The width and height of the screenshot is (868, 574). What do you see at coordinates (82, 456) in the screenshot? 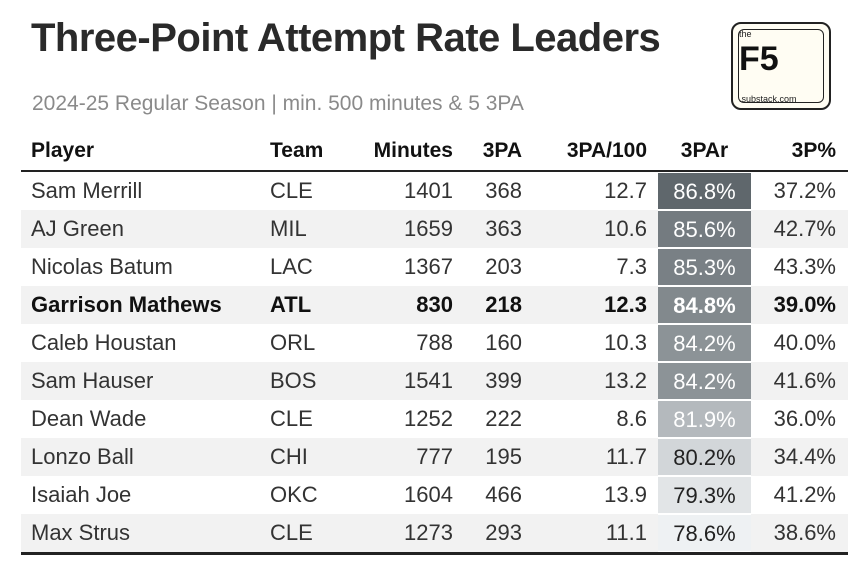
I see `player-cell: Lonzo Ball` at bounding box center [82, 456].